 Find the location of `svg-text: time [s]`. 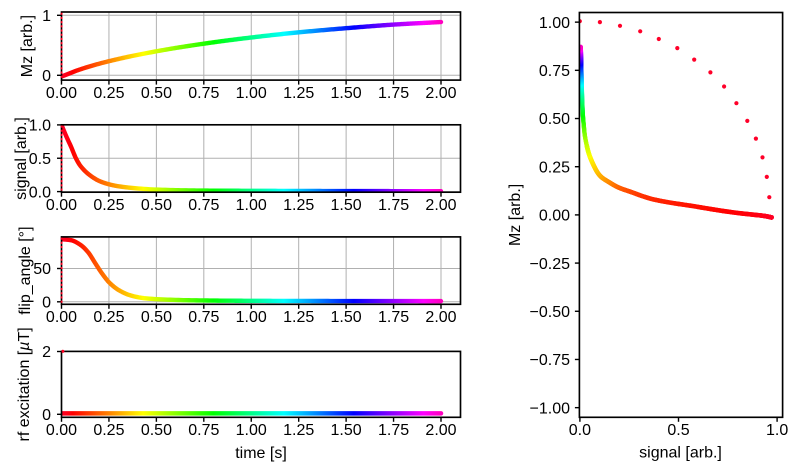

svg-text: time [s] is located at coordinates (261, 453).